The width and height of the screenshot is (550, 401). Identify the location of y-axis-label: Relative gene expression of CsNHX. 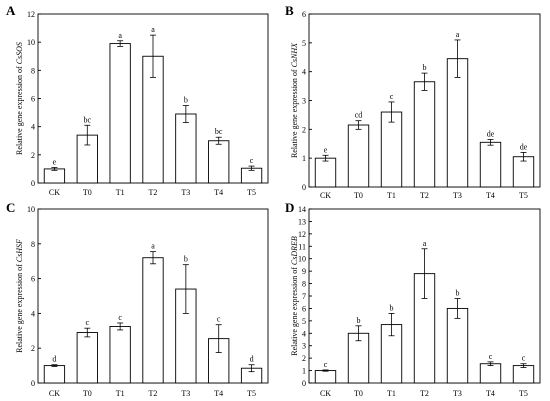
(294, 100).